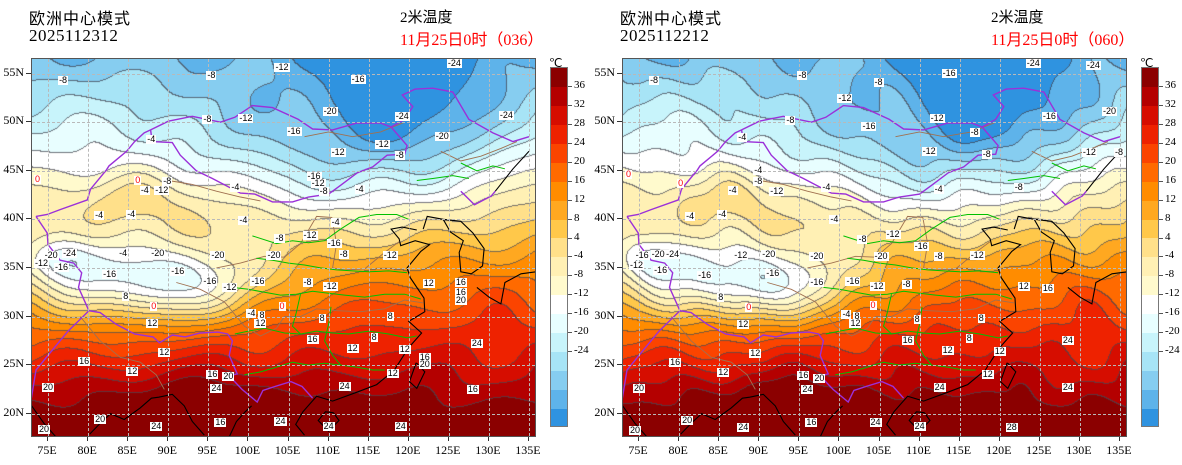  I want to click on header-init-time-right: 2025112212, so click(665, 35).